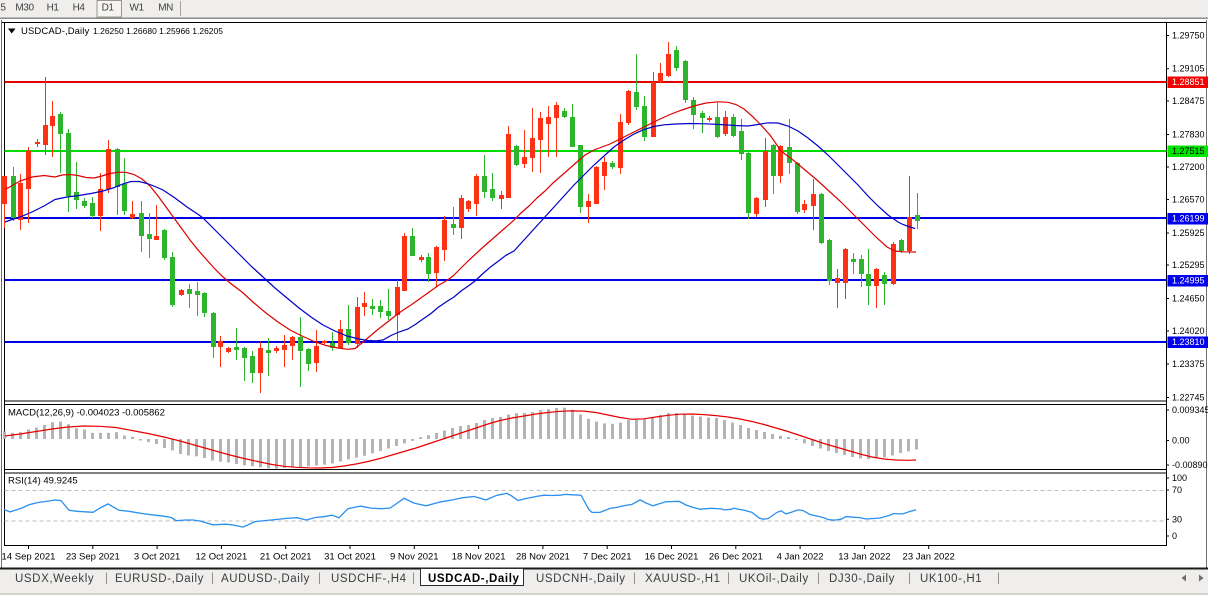 The image size is (1208, 595). I want to click on svg-text: USDCNH-,Daily, so click(581, 579).